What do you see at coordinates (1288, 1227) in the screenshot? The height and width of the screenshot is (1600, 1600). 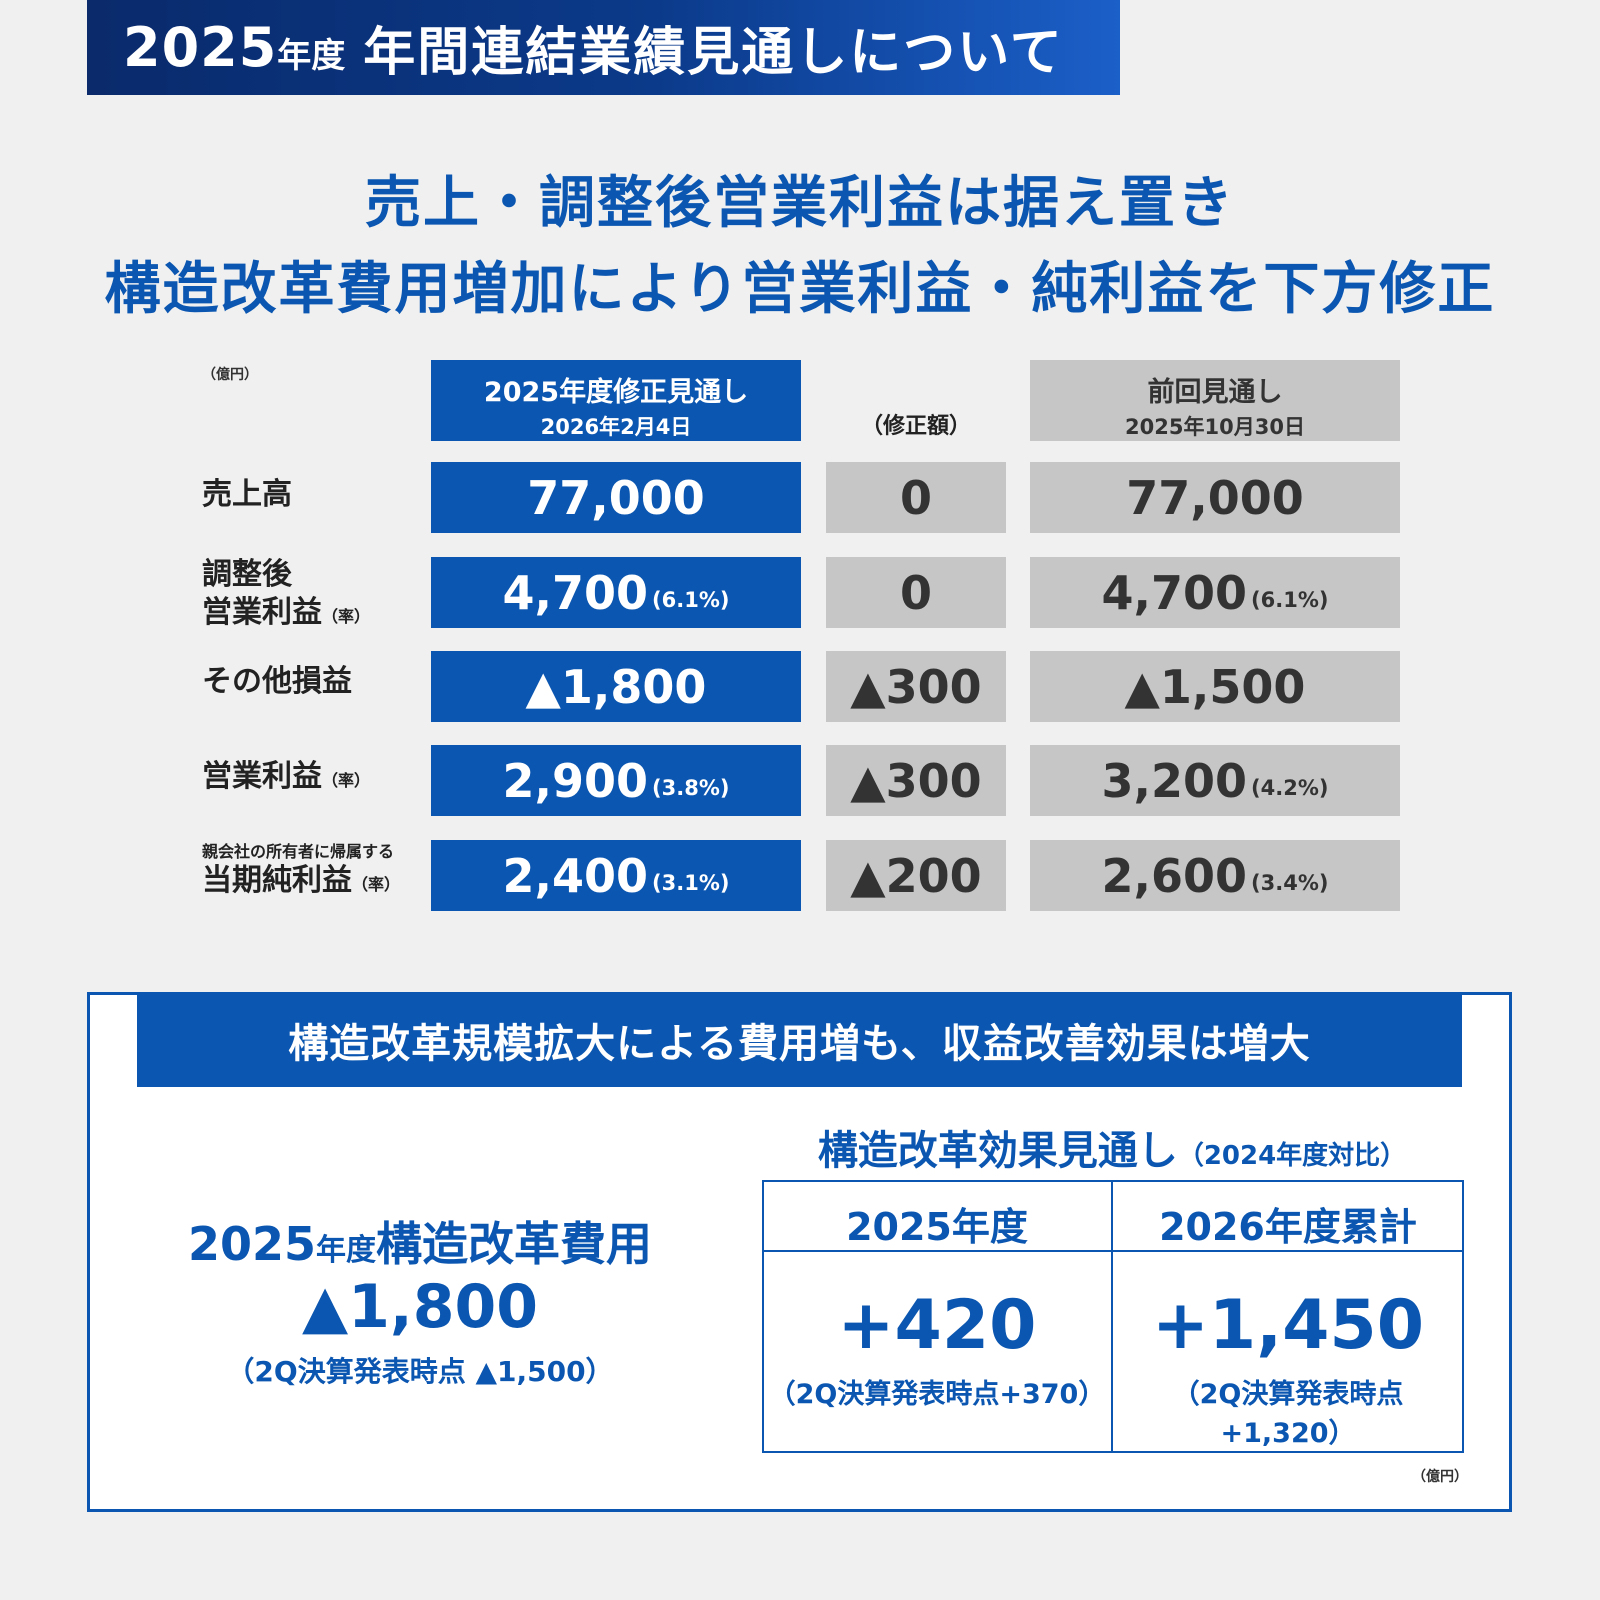 I see `effect-col2-head: 2026年度累計` at bounding box center [1288, 1227].